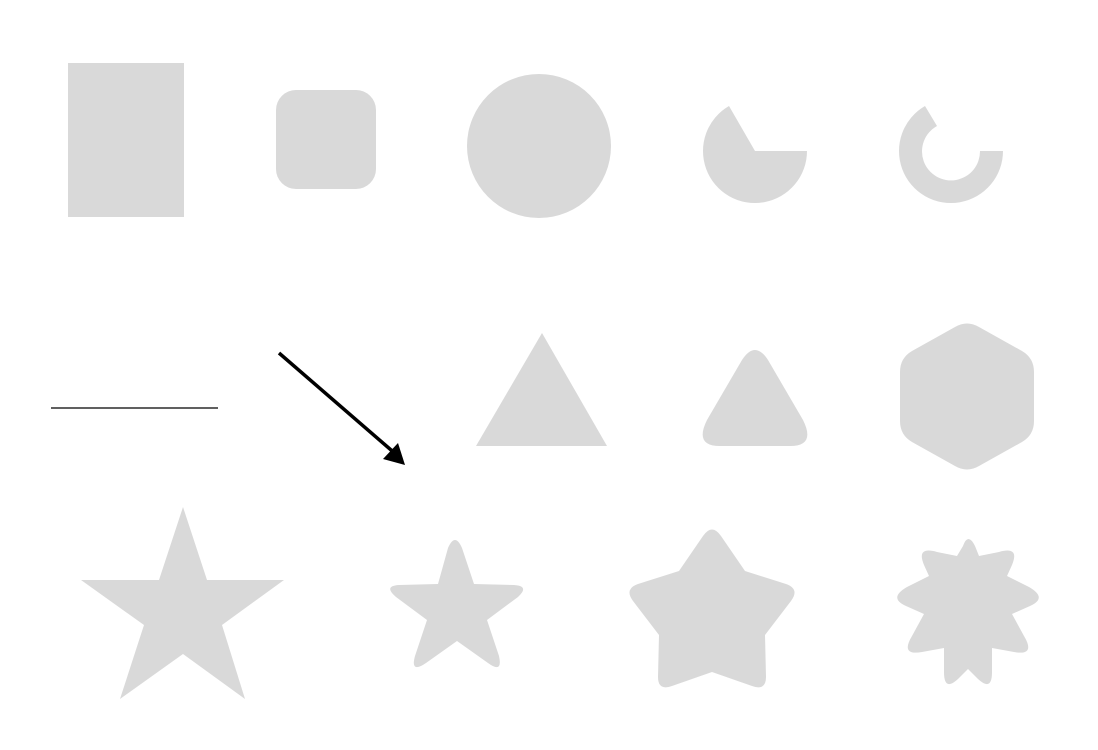  What do you see at coordinates (541, 389) in the screenshot?
I see `triangle-shape` at bounding box center [541, 389].